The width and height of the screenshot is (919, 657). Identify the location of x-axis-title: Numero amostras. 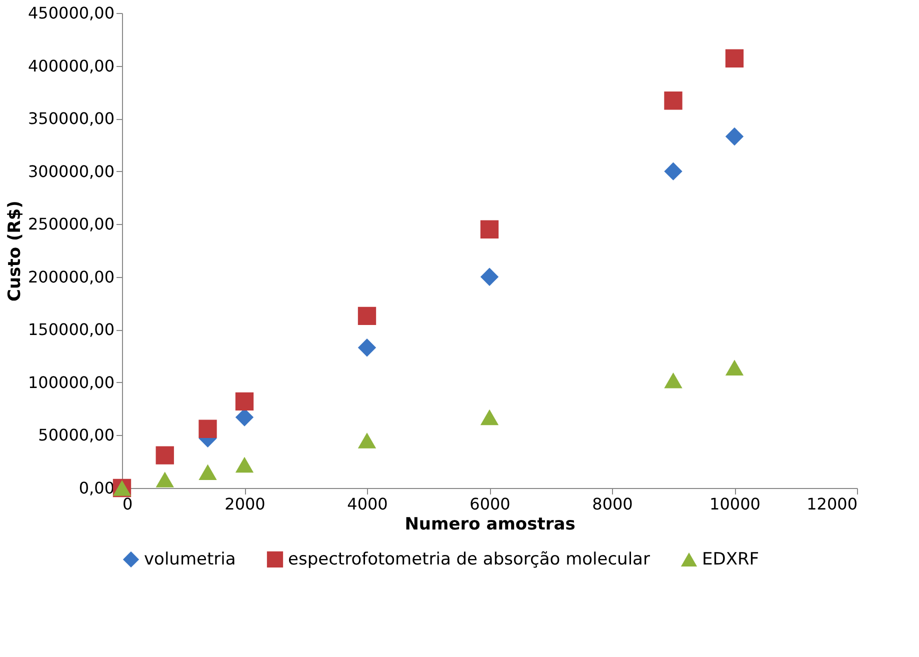
(490, 524).